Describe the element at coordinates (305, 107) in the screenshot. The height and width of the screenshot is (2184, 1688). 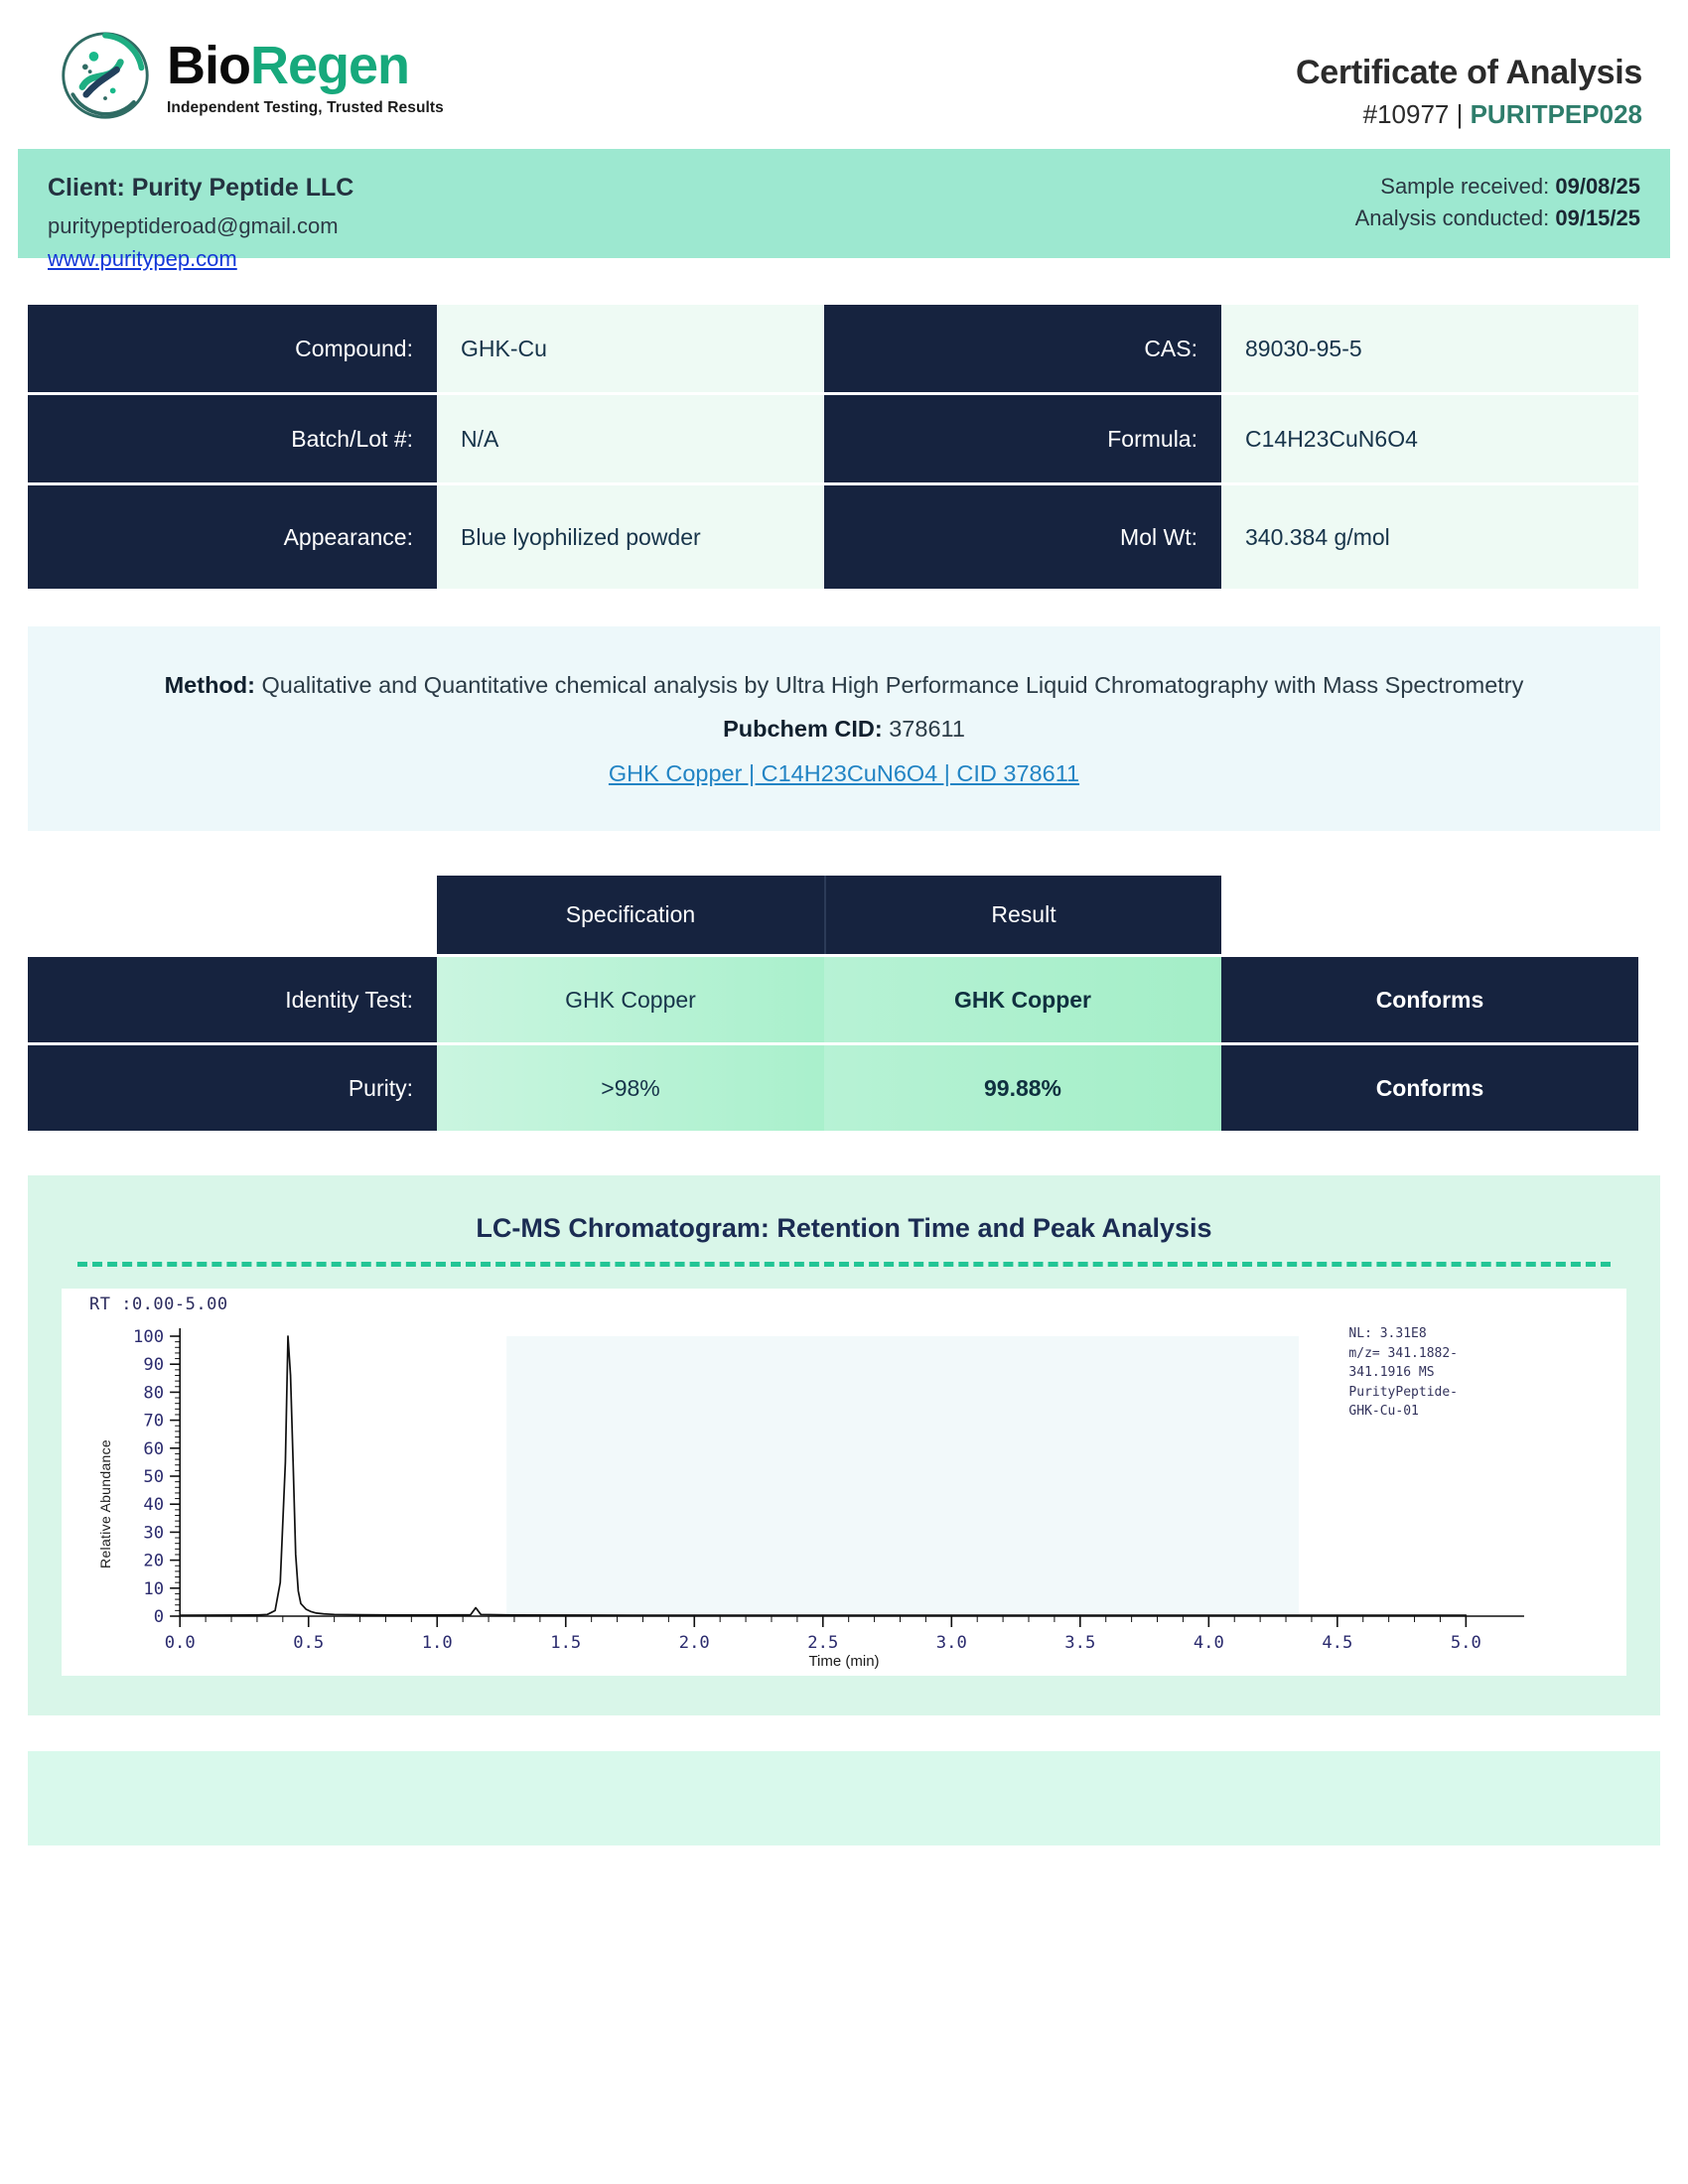
I see `brand-tagline: Independent Testing, Trusted Results` at that location.